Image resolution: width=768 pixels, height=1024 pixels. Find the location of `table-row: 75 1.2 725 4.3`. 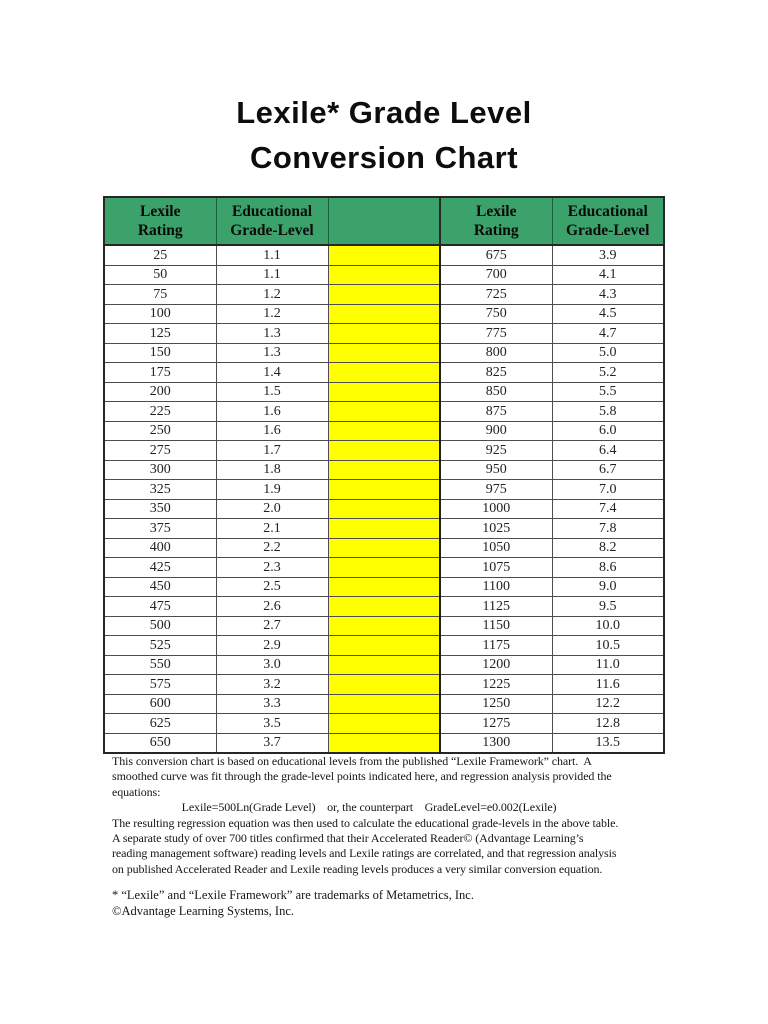

table-row: 75 1.2 725 4.3 is located at coordinates (384, 294).